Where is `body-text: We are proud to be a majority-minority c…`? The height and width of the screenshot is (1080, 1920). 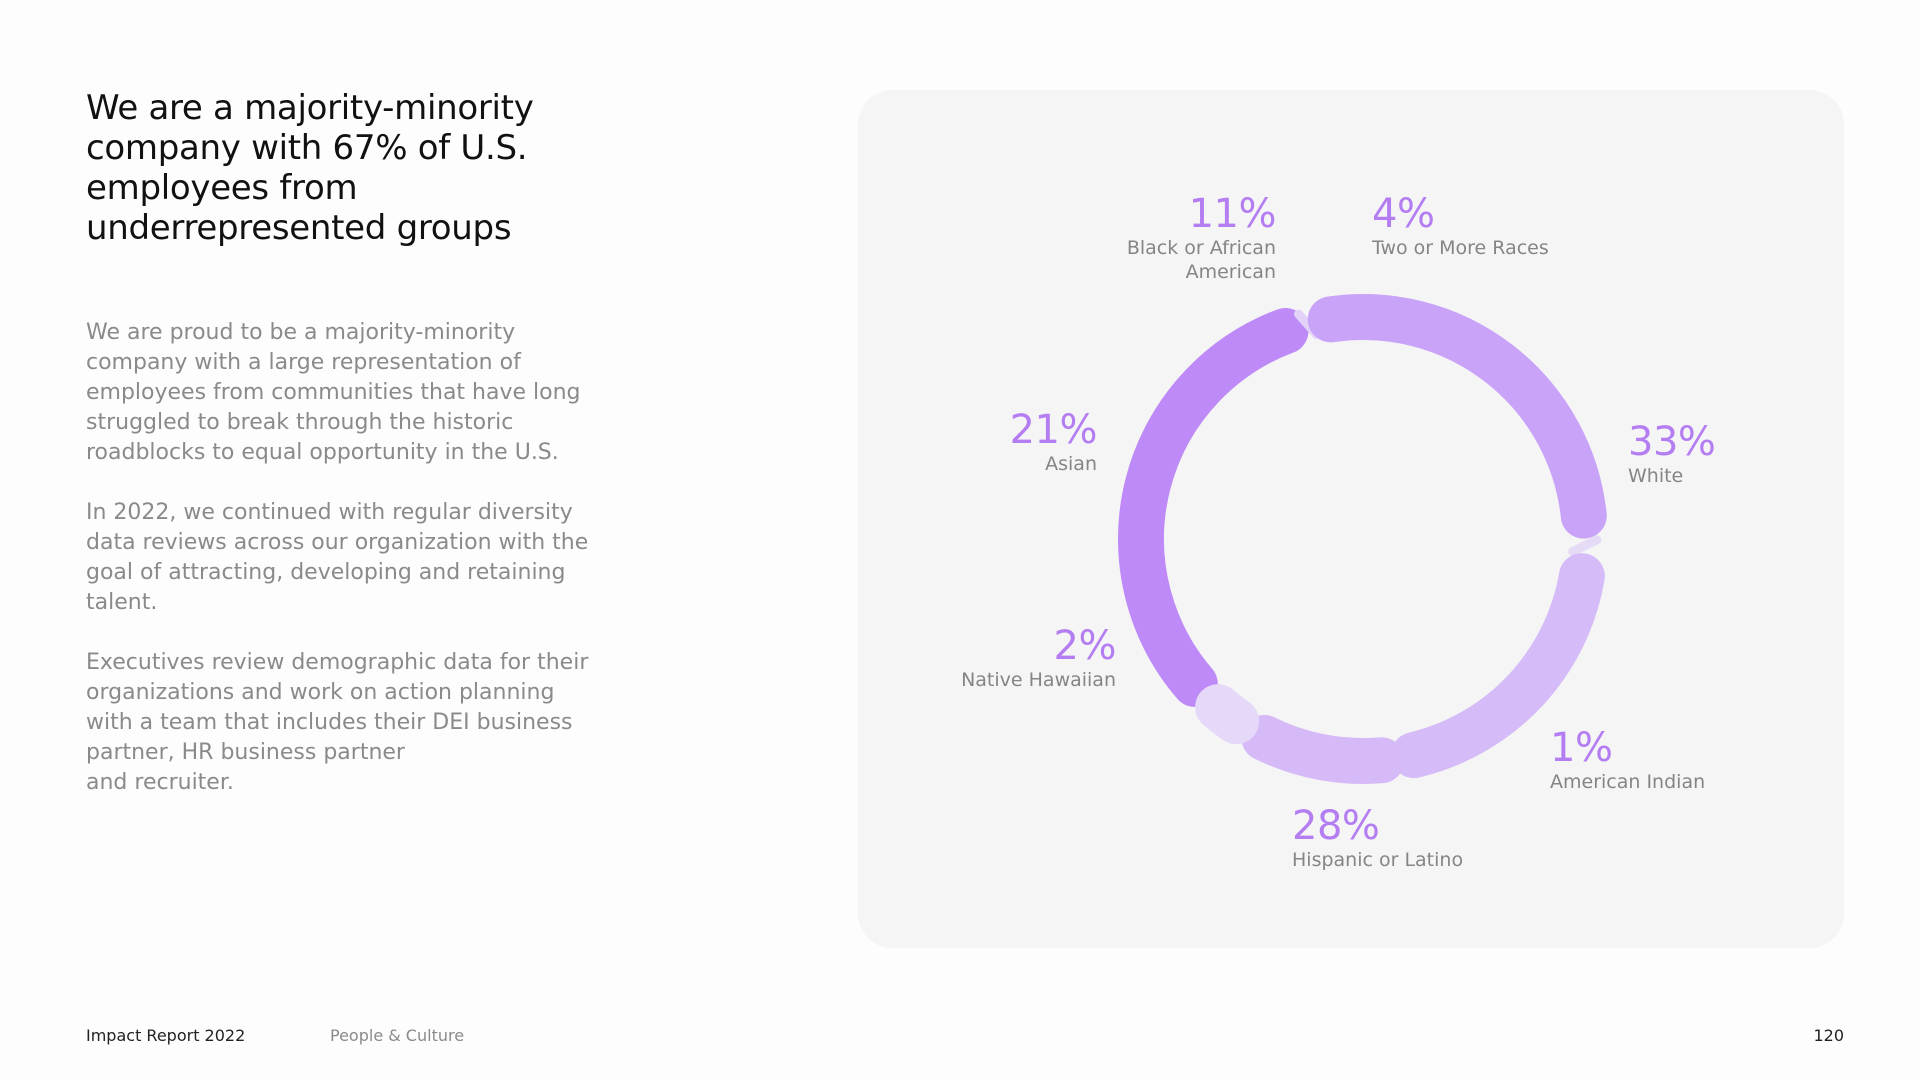 body-text: We are proud to be a majority-minority c… is located at coordinates (346, 558).